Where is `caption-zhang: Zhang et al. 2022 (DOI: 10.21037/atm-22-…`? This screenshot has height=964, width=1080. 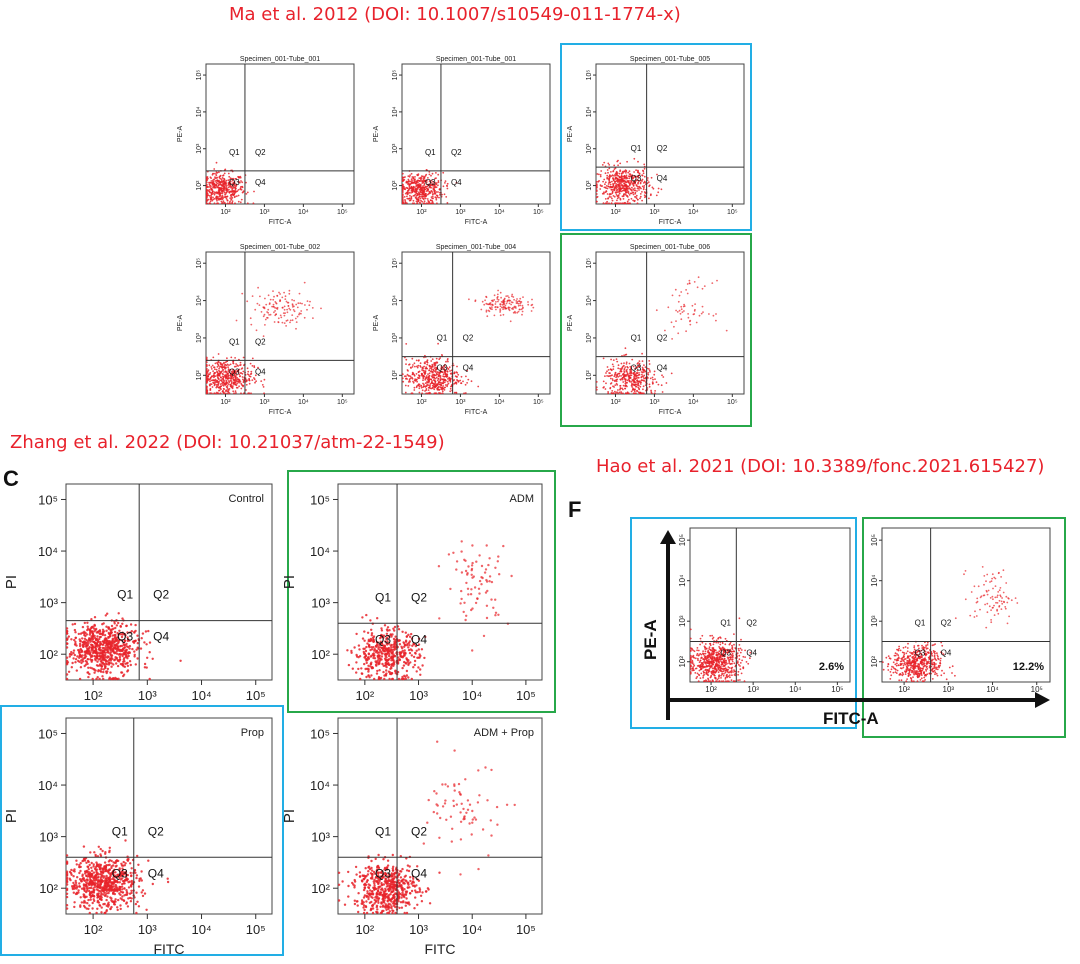 caption-zhang: Zhang et al. 2022 (DOI: 10.21037/atm-22-… is located at coordinates (227, 442).